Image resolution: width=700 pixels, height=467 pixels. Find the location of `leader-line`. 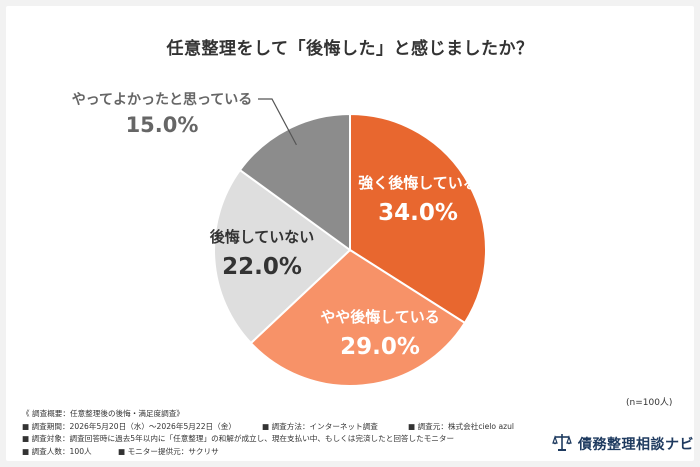

leader-line is located at coordinates (277, 122).